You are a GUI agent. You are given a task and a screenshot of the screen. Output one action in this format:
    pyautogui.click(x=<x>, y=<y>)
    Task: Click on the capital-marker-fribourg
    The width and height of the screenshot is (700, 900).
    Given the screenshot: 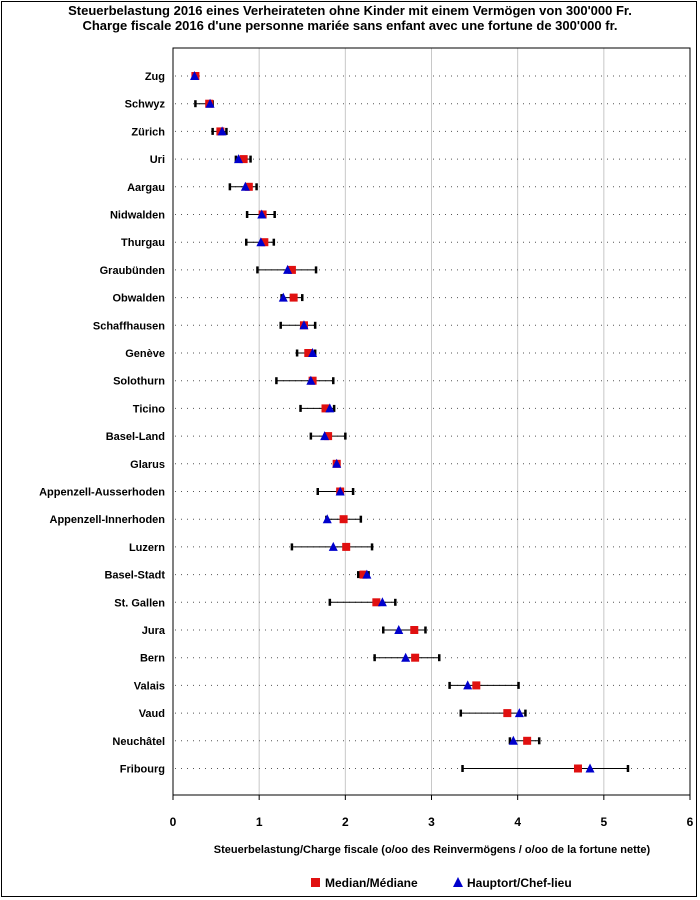 What is the action you would take?
    pyautogui.click(x=590, y=768)
    